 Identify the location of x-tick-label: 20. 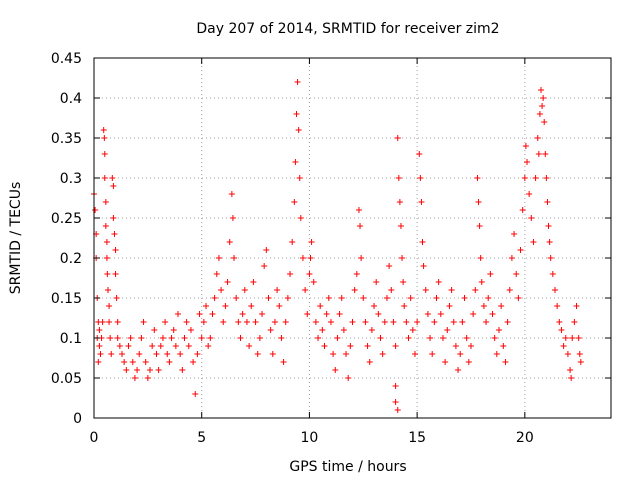
(525, 438).